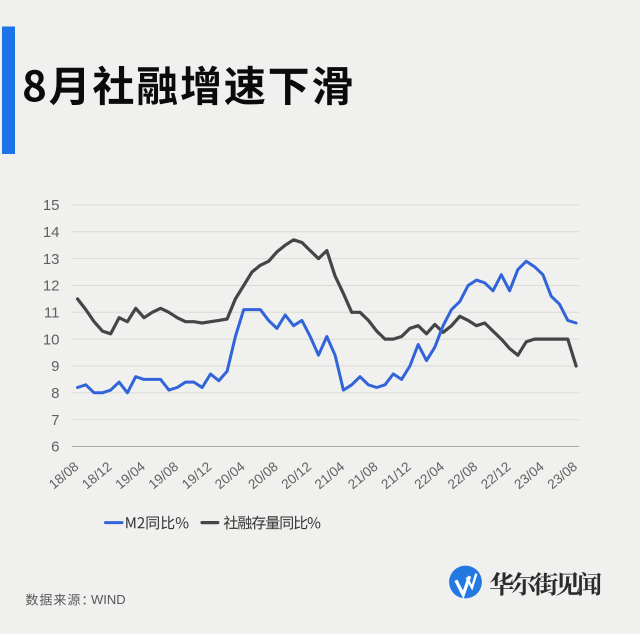  What do you see at coordinates (55, 420) in the screenshot?
I see `svg-text: 7` at bounding box center [55, 420].